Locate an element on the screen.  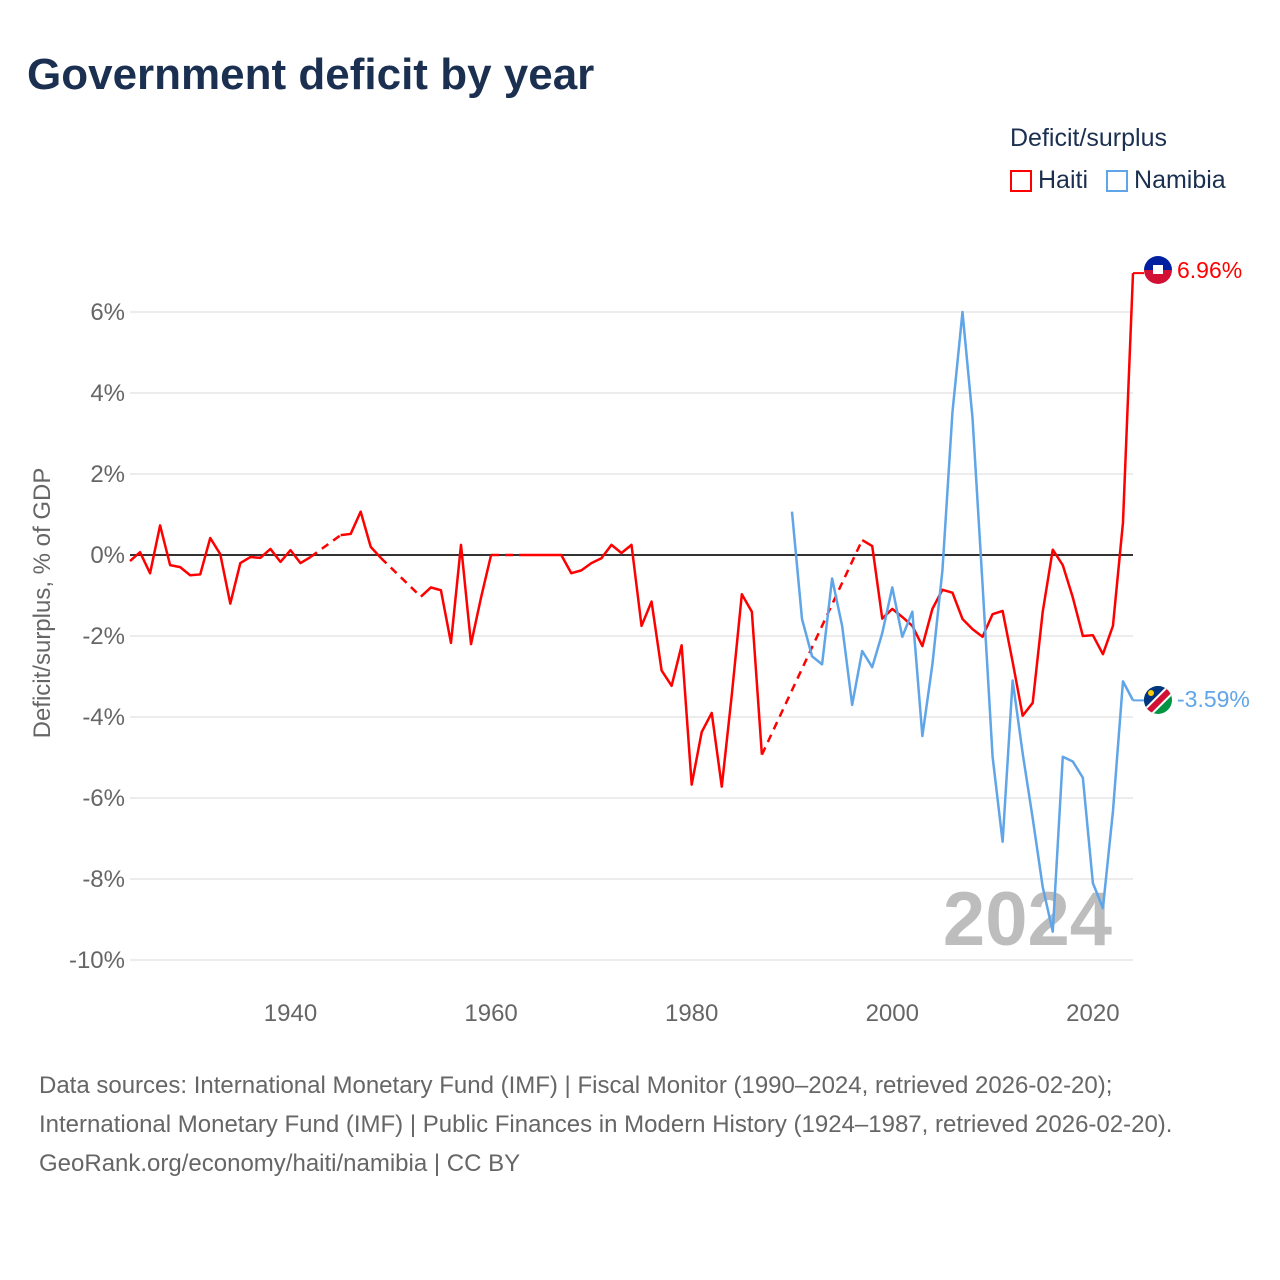
namibia-end-label: -3.59% is located at coordinates (1213, 699).